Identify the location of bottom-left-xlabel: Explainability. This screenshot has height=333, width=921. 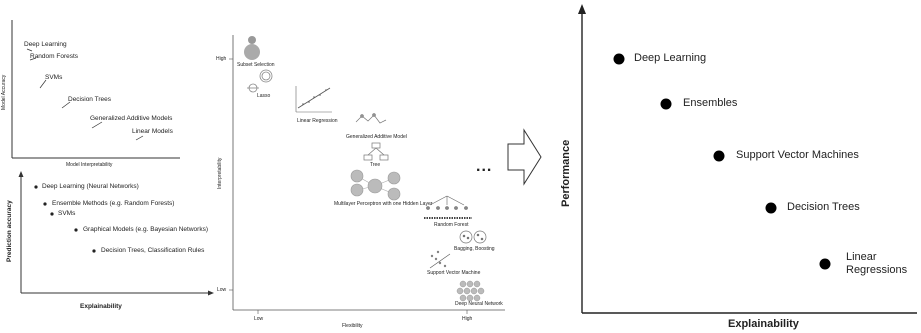
(101, 306).